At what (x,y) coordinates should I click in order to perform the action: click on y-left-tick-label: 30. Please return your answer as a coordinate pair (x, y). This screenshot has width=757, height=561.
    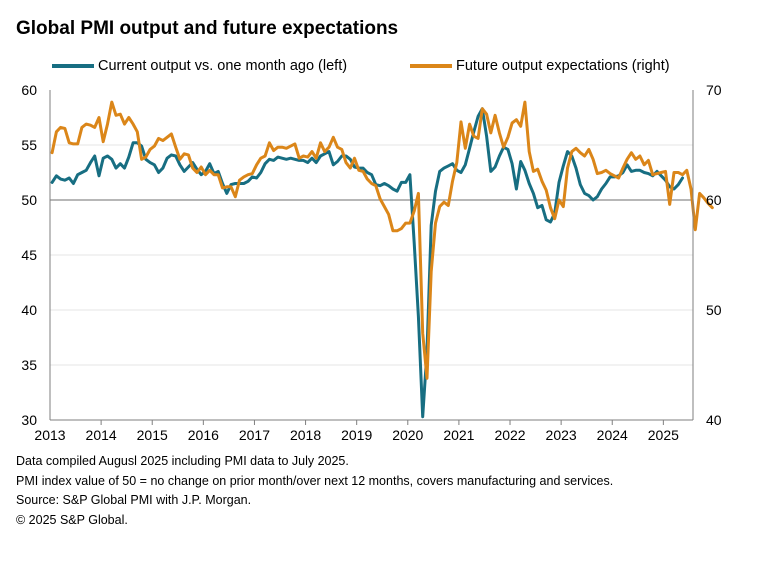
    Looking at the image, I should click on (29, 420).